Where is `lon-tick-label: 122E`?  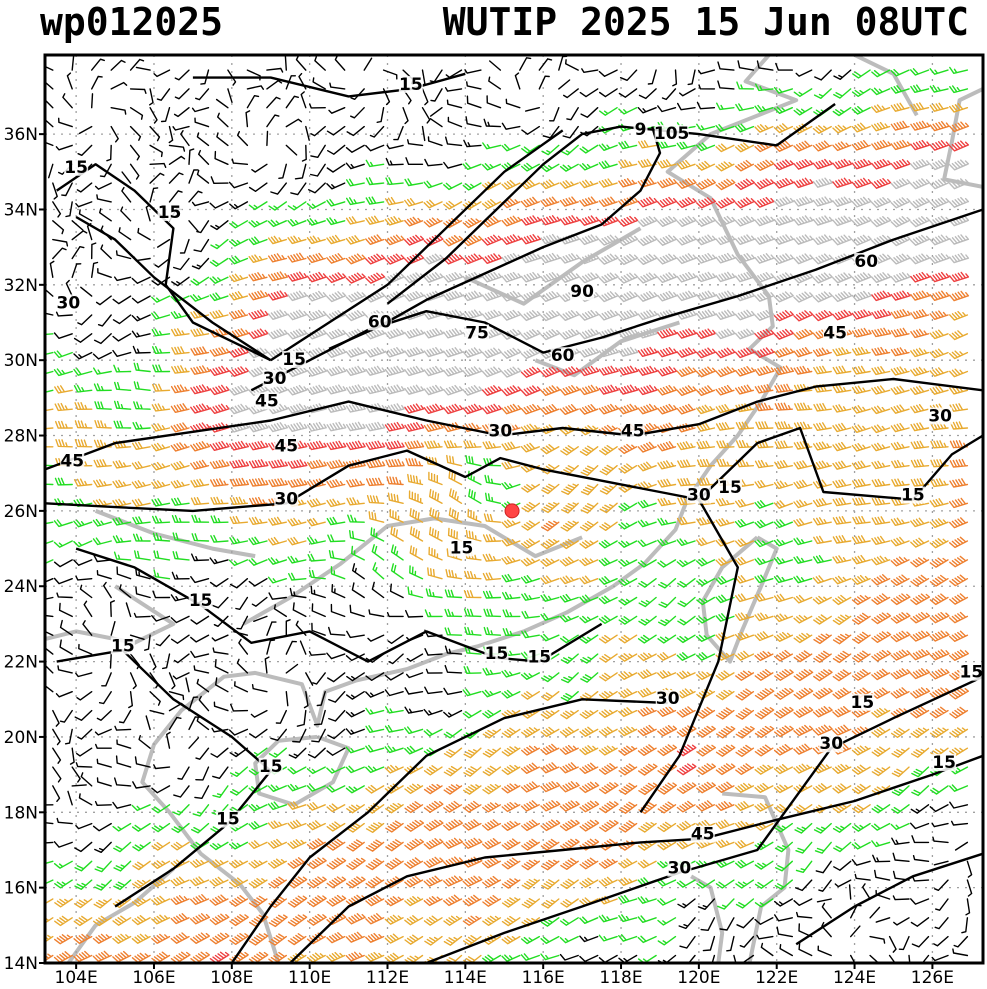 lon-tick-label: 122E is located at coordinates (776, 978).